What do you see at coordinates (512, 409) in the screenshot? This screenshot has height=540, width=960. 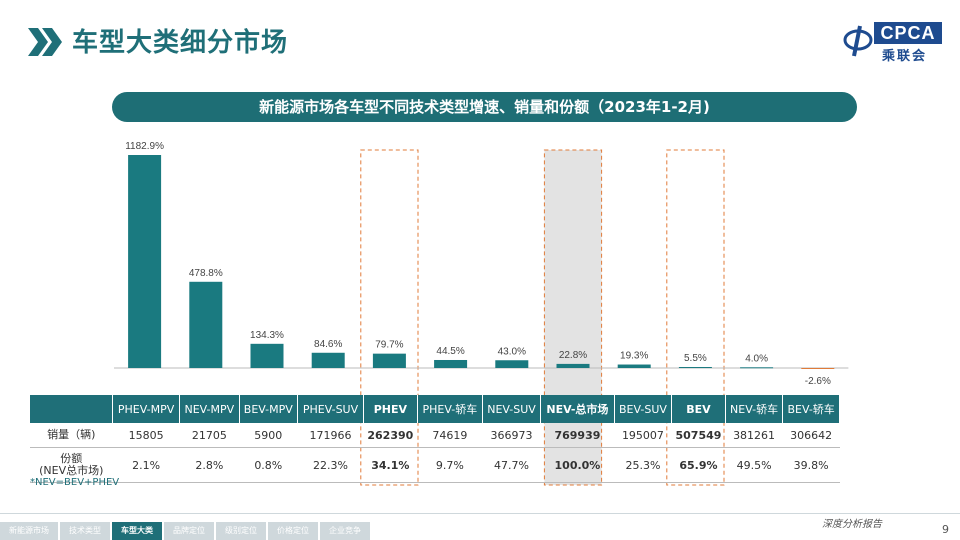 I see `table-header-cell: NEV-SUV` at bounding box center [512, 409].